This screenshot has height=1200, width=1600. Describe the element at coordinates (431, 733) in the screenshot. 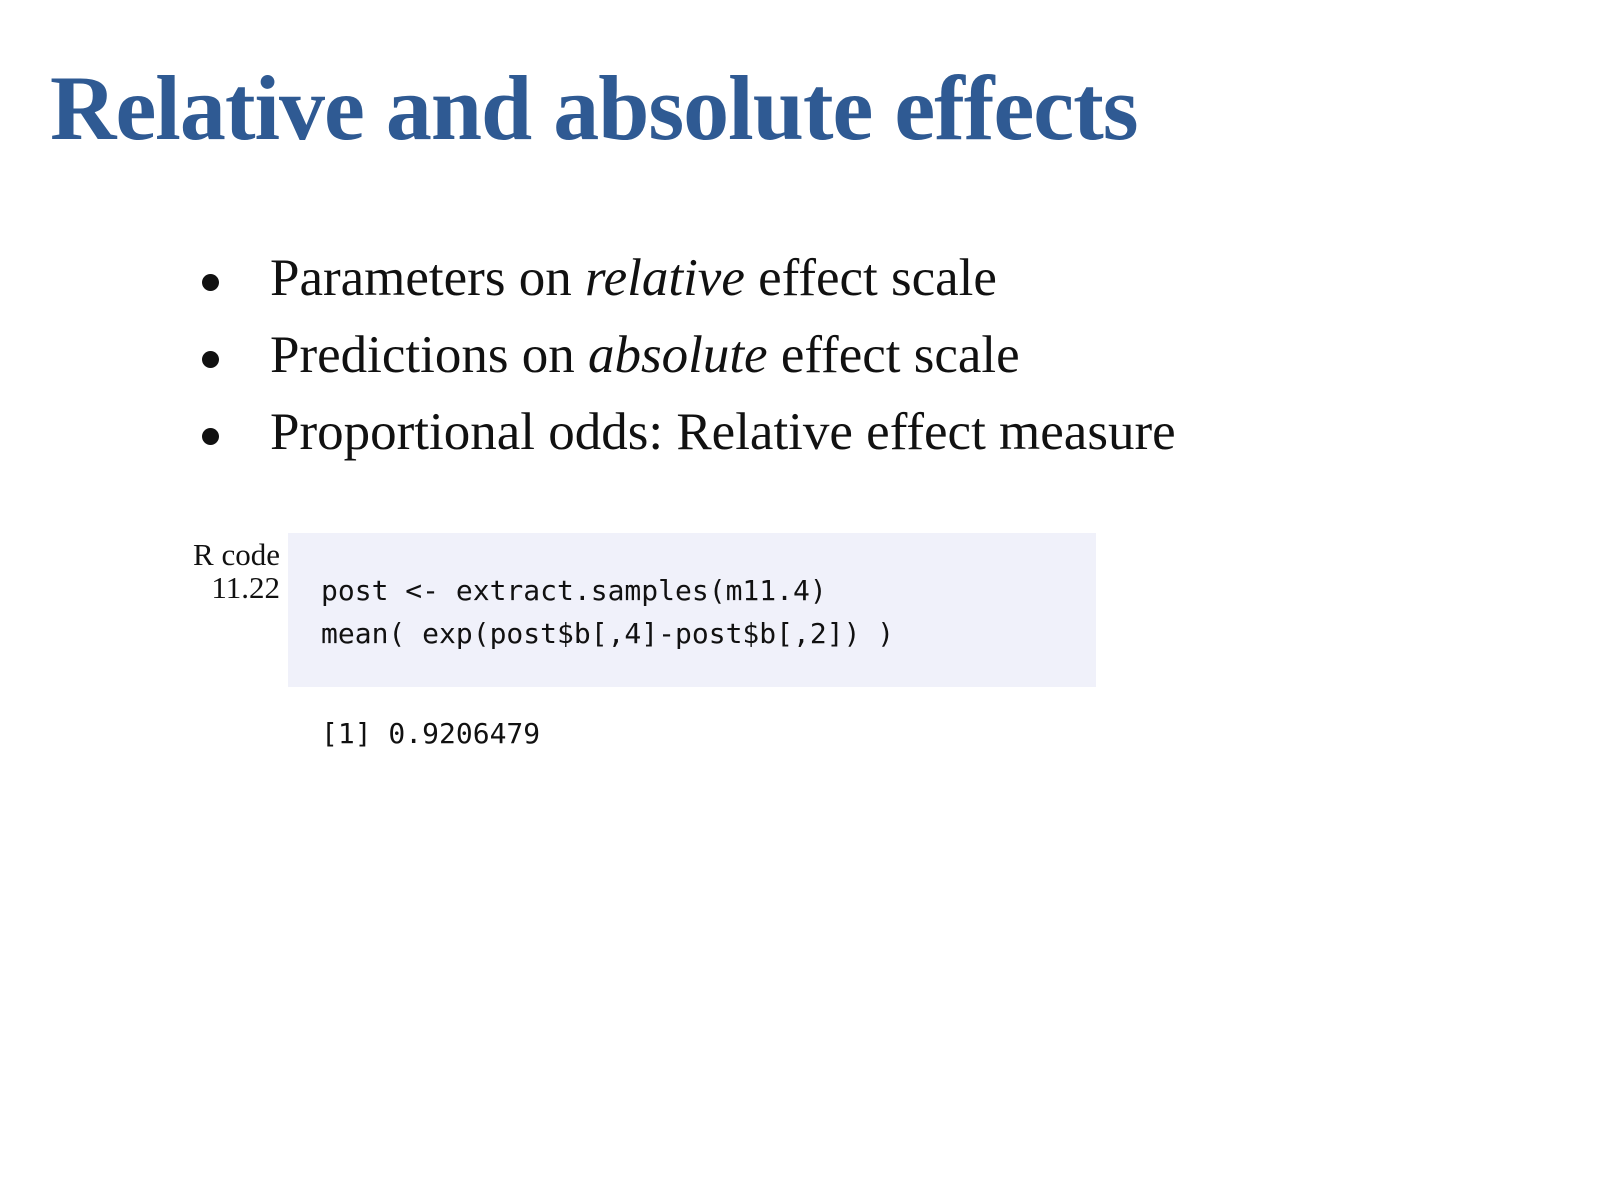

I see `code-output: [1] 0.9206479` at that location.